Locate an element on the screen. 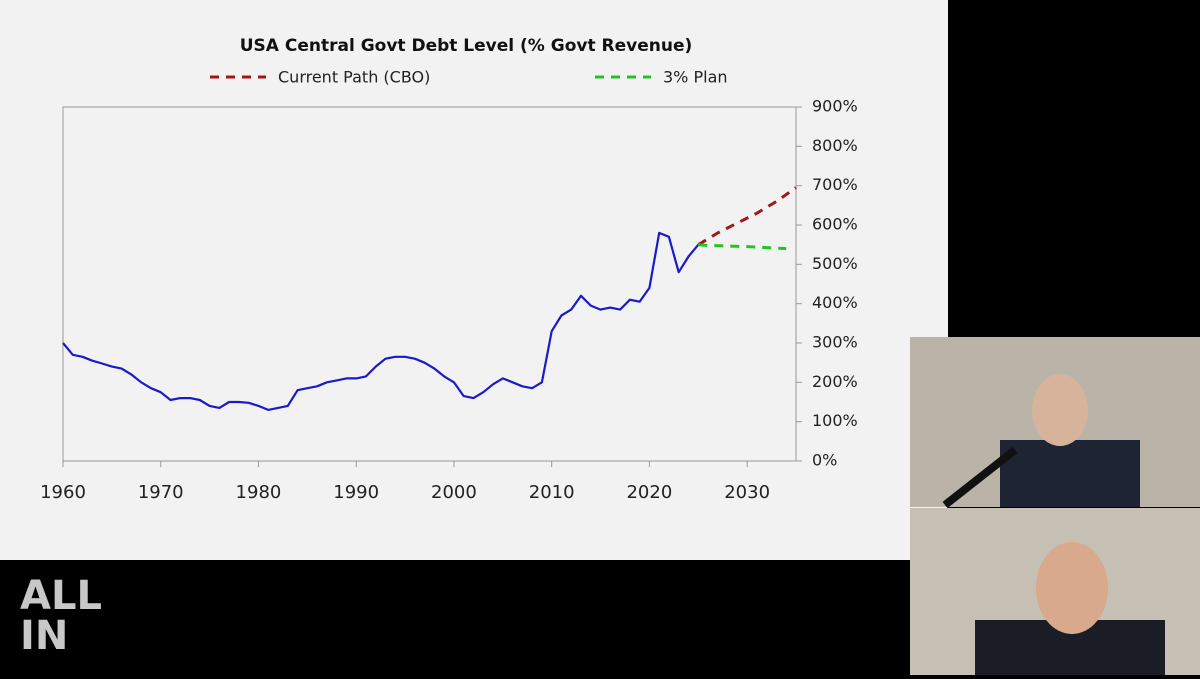 The height and width of the screenshot is (679, 1200). microphone is located at coordinates (980, 477).